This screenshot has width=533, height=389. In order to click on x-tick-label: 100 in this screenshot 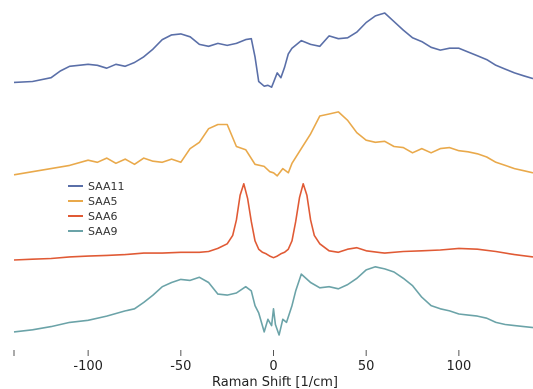, I will do `click(458, 366)`.